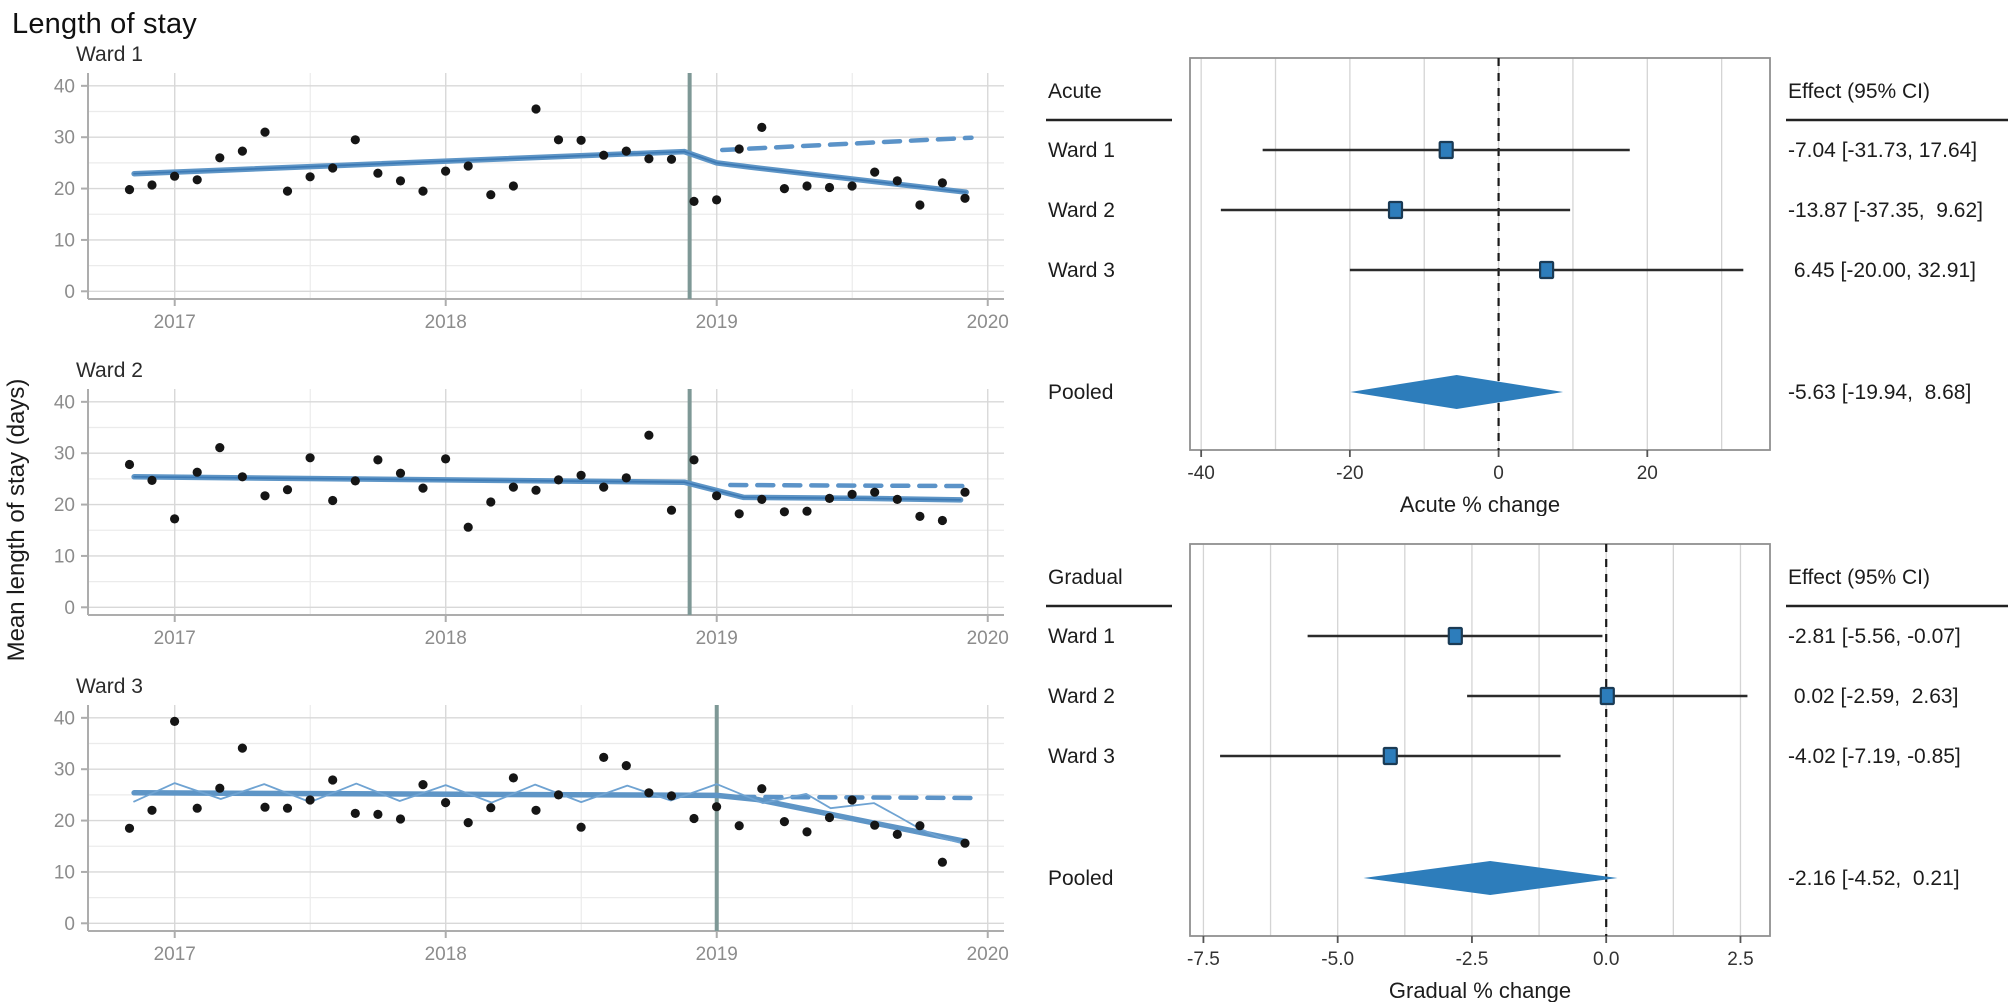  What do you see at coordinates (109, 370) in the screenshot?
I see `ward-2-panel-title: Ward 2` at bounding box center [109, 370].